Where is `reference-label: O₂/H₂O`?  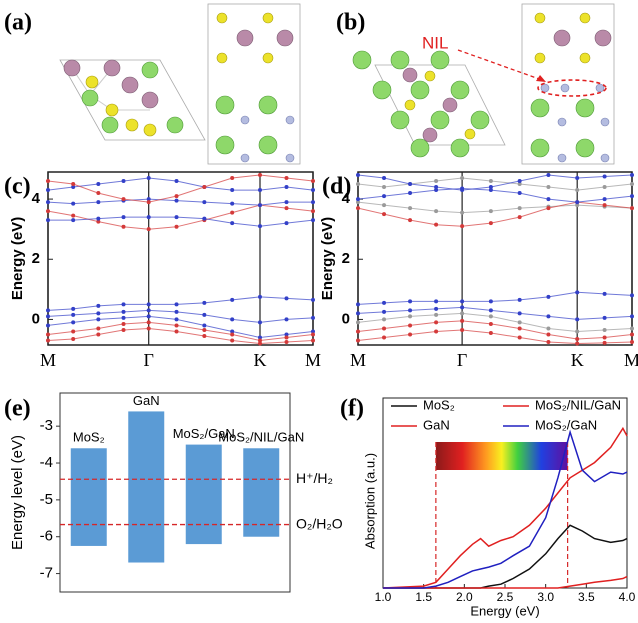 reference-label: O₂/H₂O is located at coordinates (319, 523).